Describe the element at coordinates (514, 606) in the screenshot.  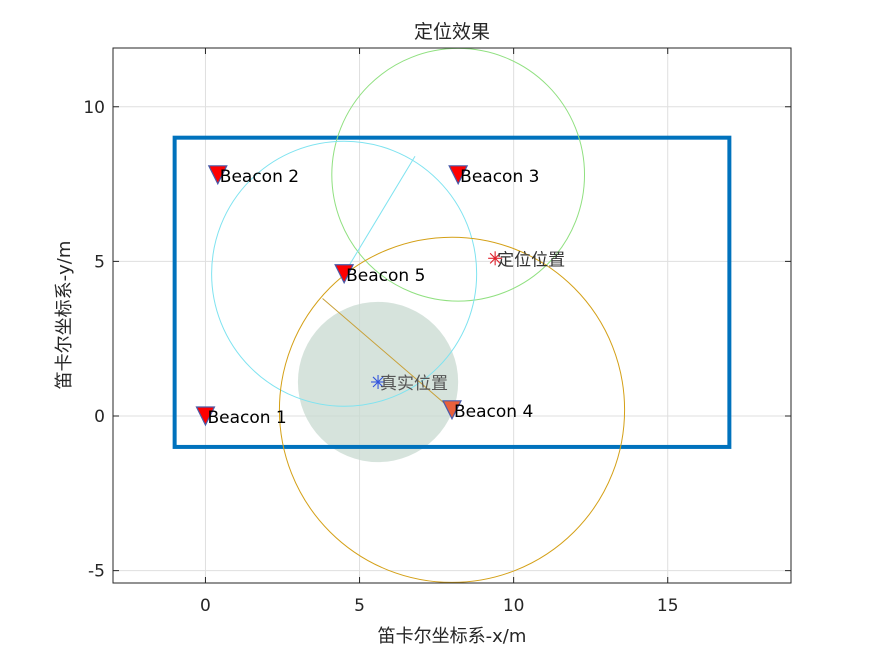
I see `x-tick-label: 10` at that location.